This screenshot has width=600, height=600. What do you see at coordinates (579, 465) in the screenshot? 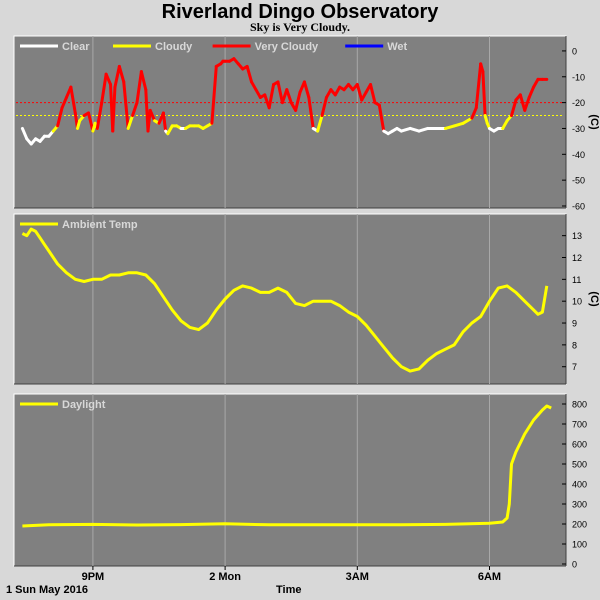
I see `y-tick-label: 500` at bounding box center [579, 465].